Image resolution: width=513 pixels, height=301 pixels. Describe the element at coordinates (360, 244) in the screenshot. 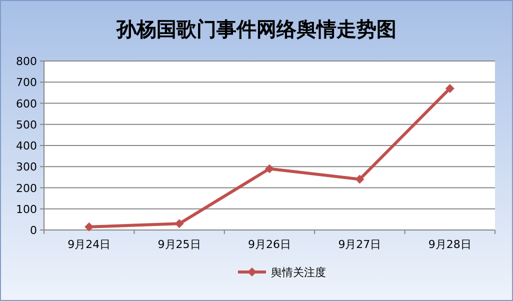

I see `x-tick-label: 9月27日` at that location.